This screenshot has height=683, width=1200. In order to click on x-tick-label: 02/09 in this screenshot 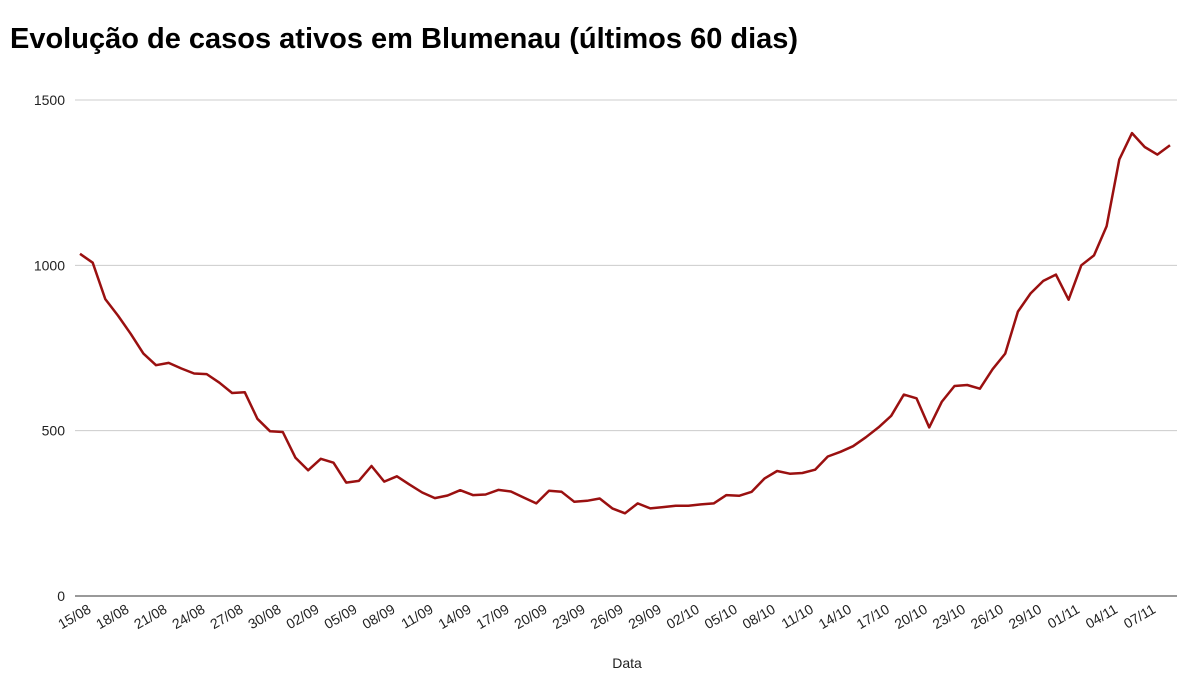, I will do `click(302, 616)`.